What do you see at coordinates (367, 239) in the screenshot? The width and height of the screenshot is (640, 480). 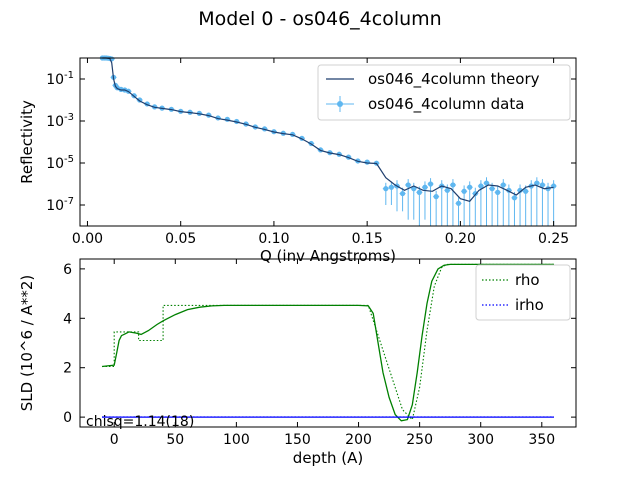 I see `x-tick-label: 0.15` at bounding box center [367, 239].